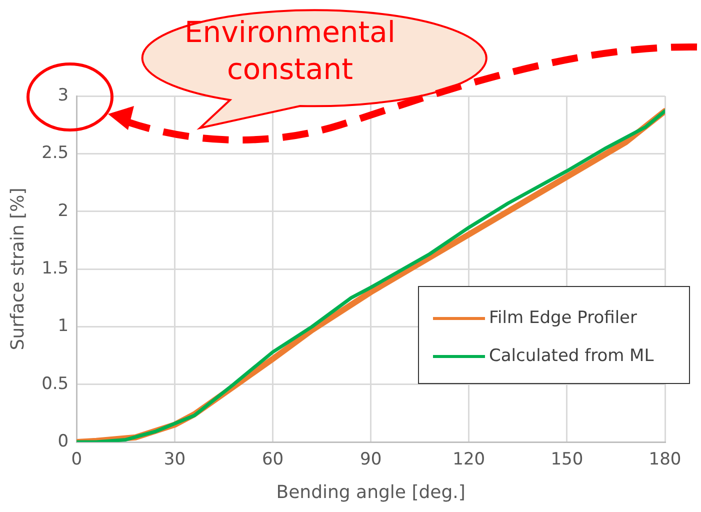 This screenshot has width=701, height=512. Describe the element at coordinates (63, 326) in the screenshot. I see `y-tick-label: 1` at that location.